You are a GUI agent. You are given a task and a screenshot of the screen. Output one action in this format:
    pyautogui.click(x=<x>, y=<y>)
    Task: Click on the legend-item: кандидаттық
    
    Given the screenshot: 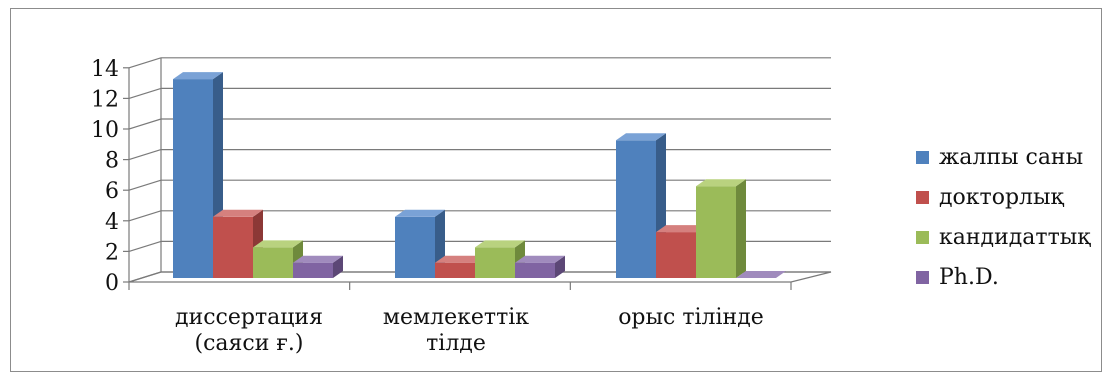 What is the action you would take?
    pyautogui.click(x=1003, y=237)
    